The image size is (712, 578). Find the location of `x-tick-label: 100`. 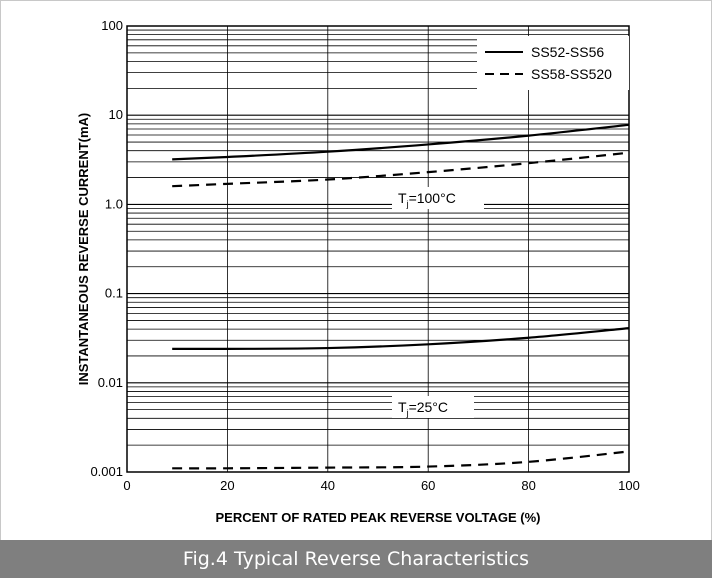

x-tick-label: 100 is located at coordinates (629, 485).